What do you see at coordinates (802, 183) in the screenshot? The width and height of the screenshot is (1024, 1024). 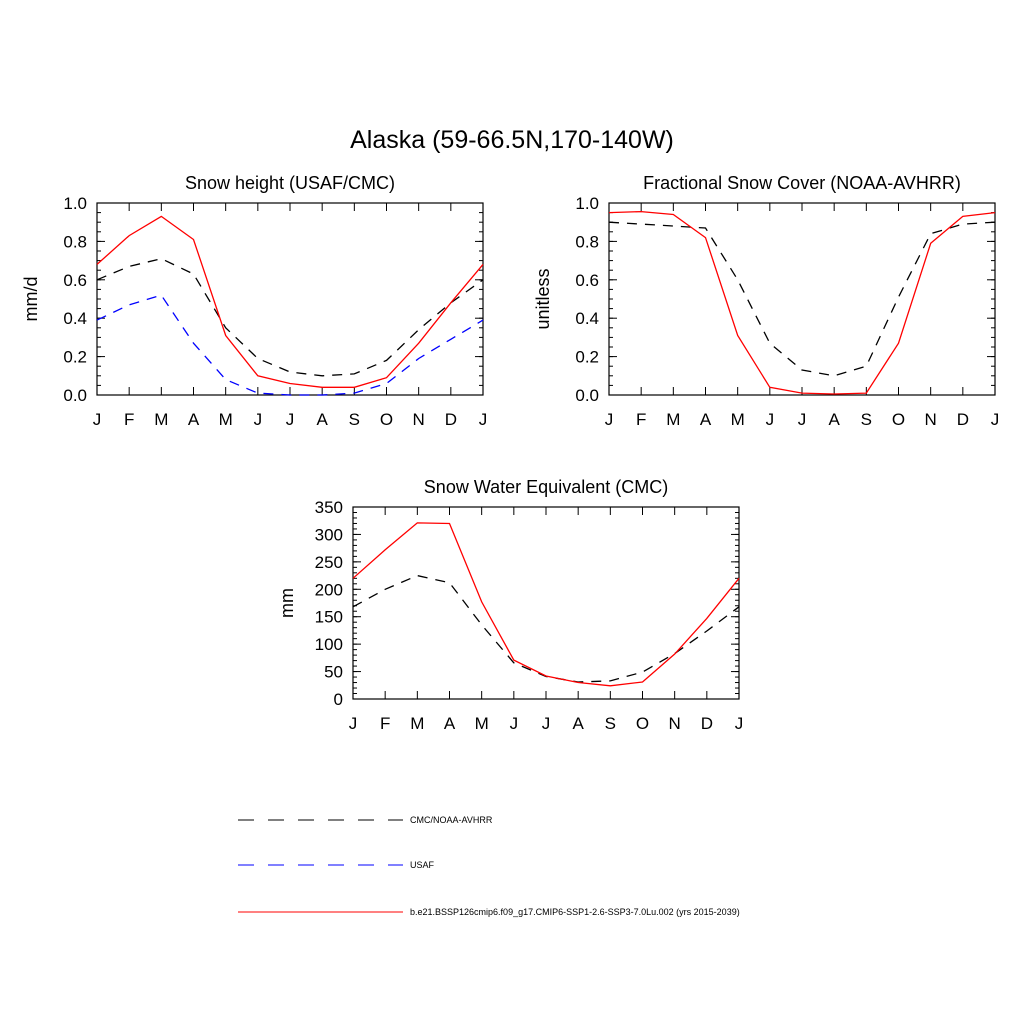 I see `panel-title: Fractional Snow Cover (NOAA-AVHRR)` at bounding box center [802, 183].